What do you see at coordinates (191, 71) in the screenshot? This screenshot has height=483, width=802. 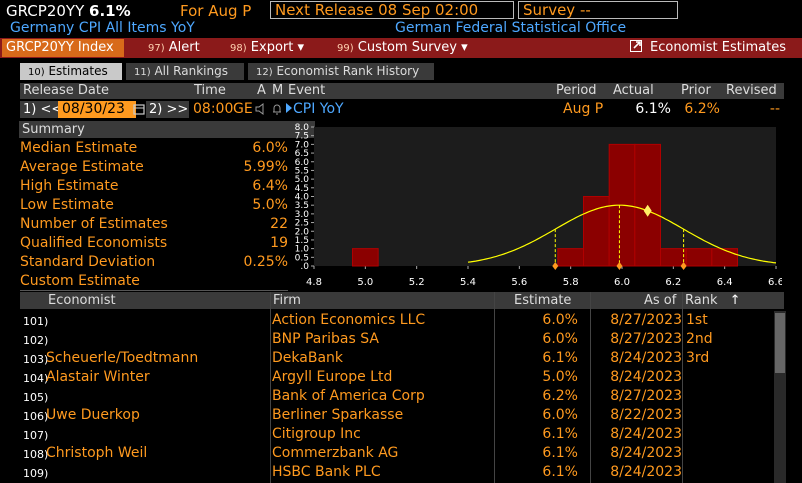 I see `tab-all-rankings-label: All Rankings` at bounding box center [191, 71].